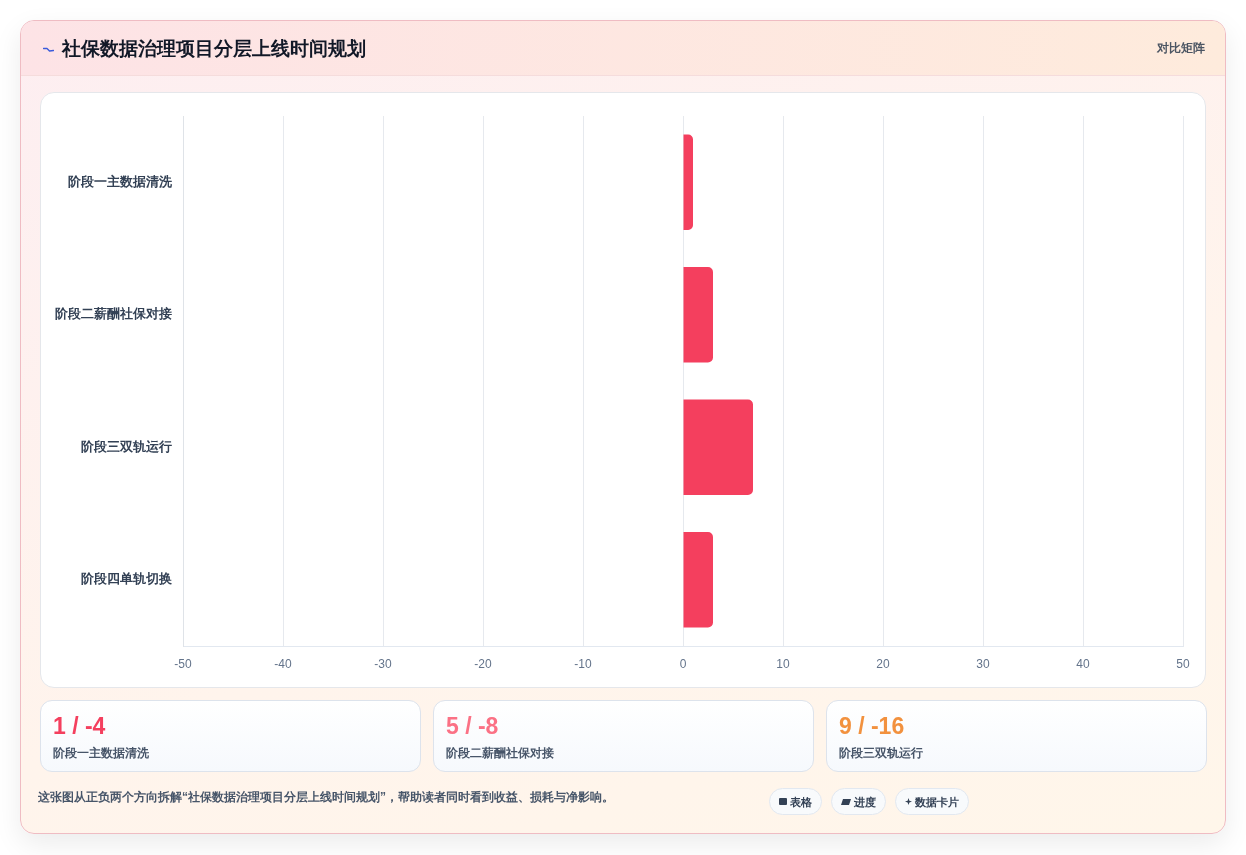  I want to click on y-tick-label: 阶段四单轨切换, so click(126, 579).